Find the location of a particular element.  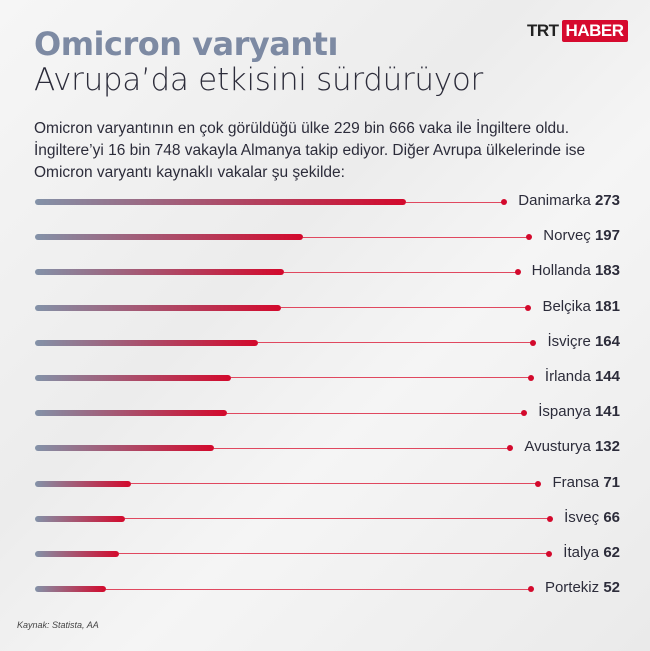

value-label: 273 is located at coordinates (607, 200).